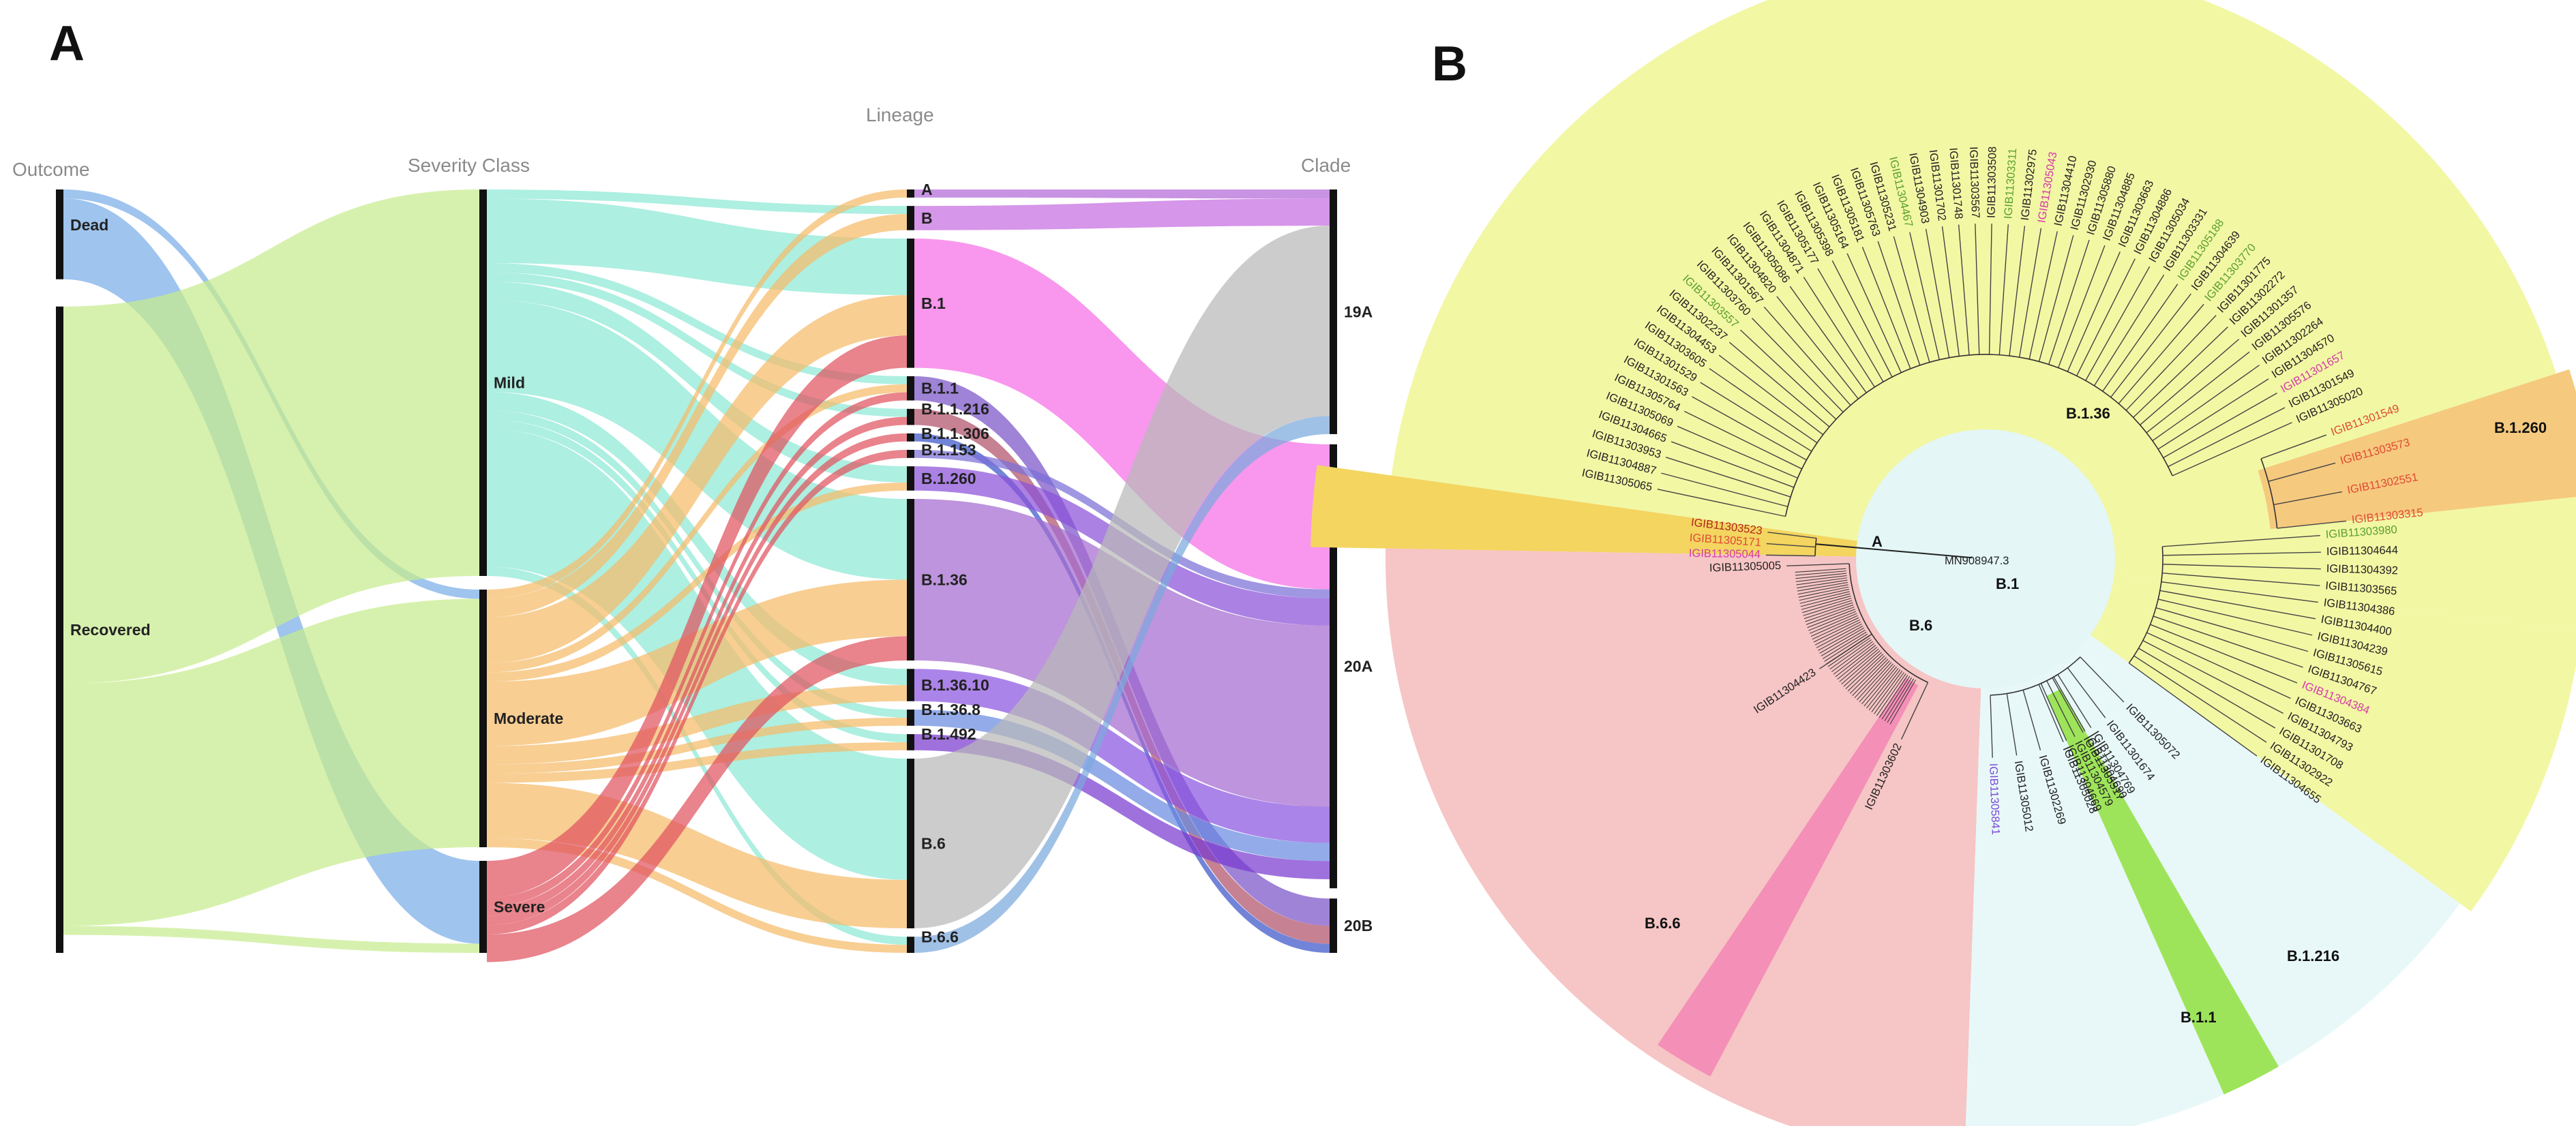  I want to click on link-recovered-to-mild, so click(271, 436).